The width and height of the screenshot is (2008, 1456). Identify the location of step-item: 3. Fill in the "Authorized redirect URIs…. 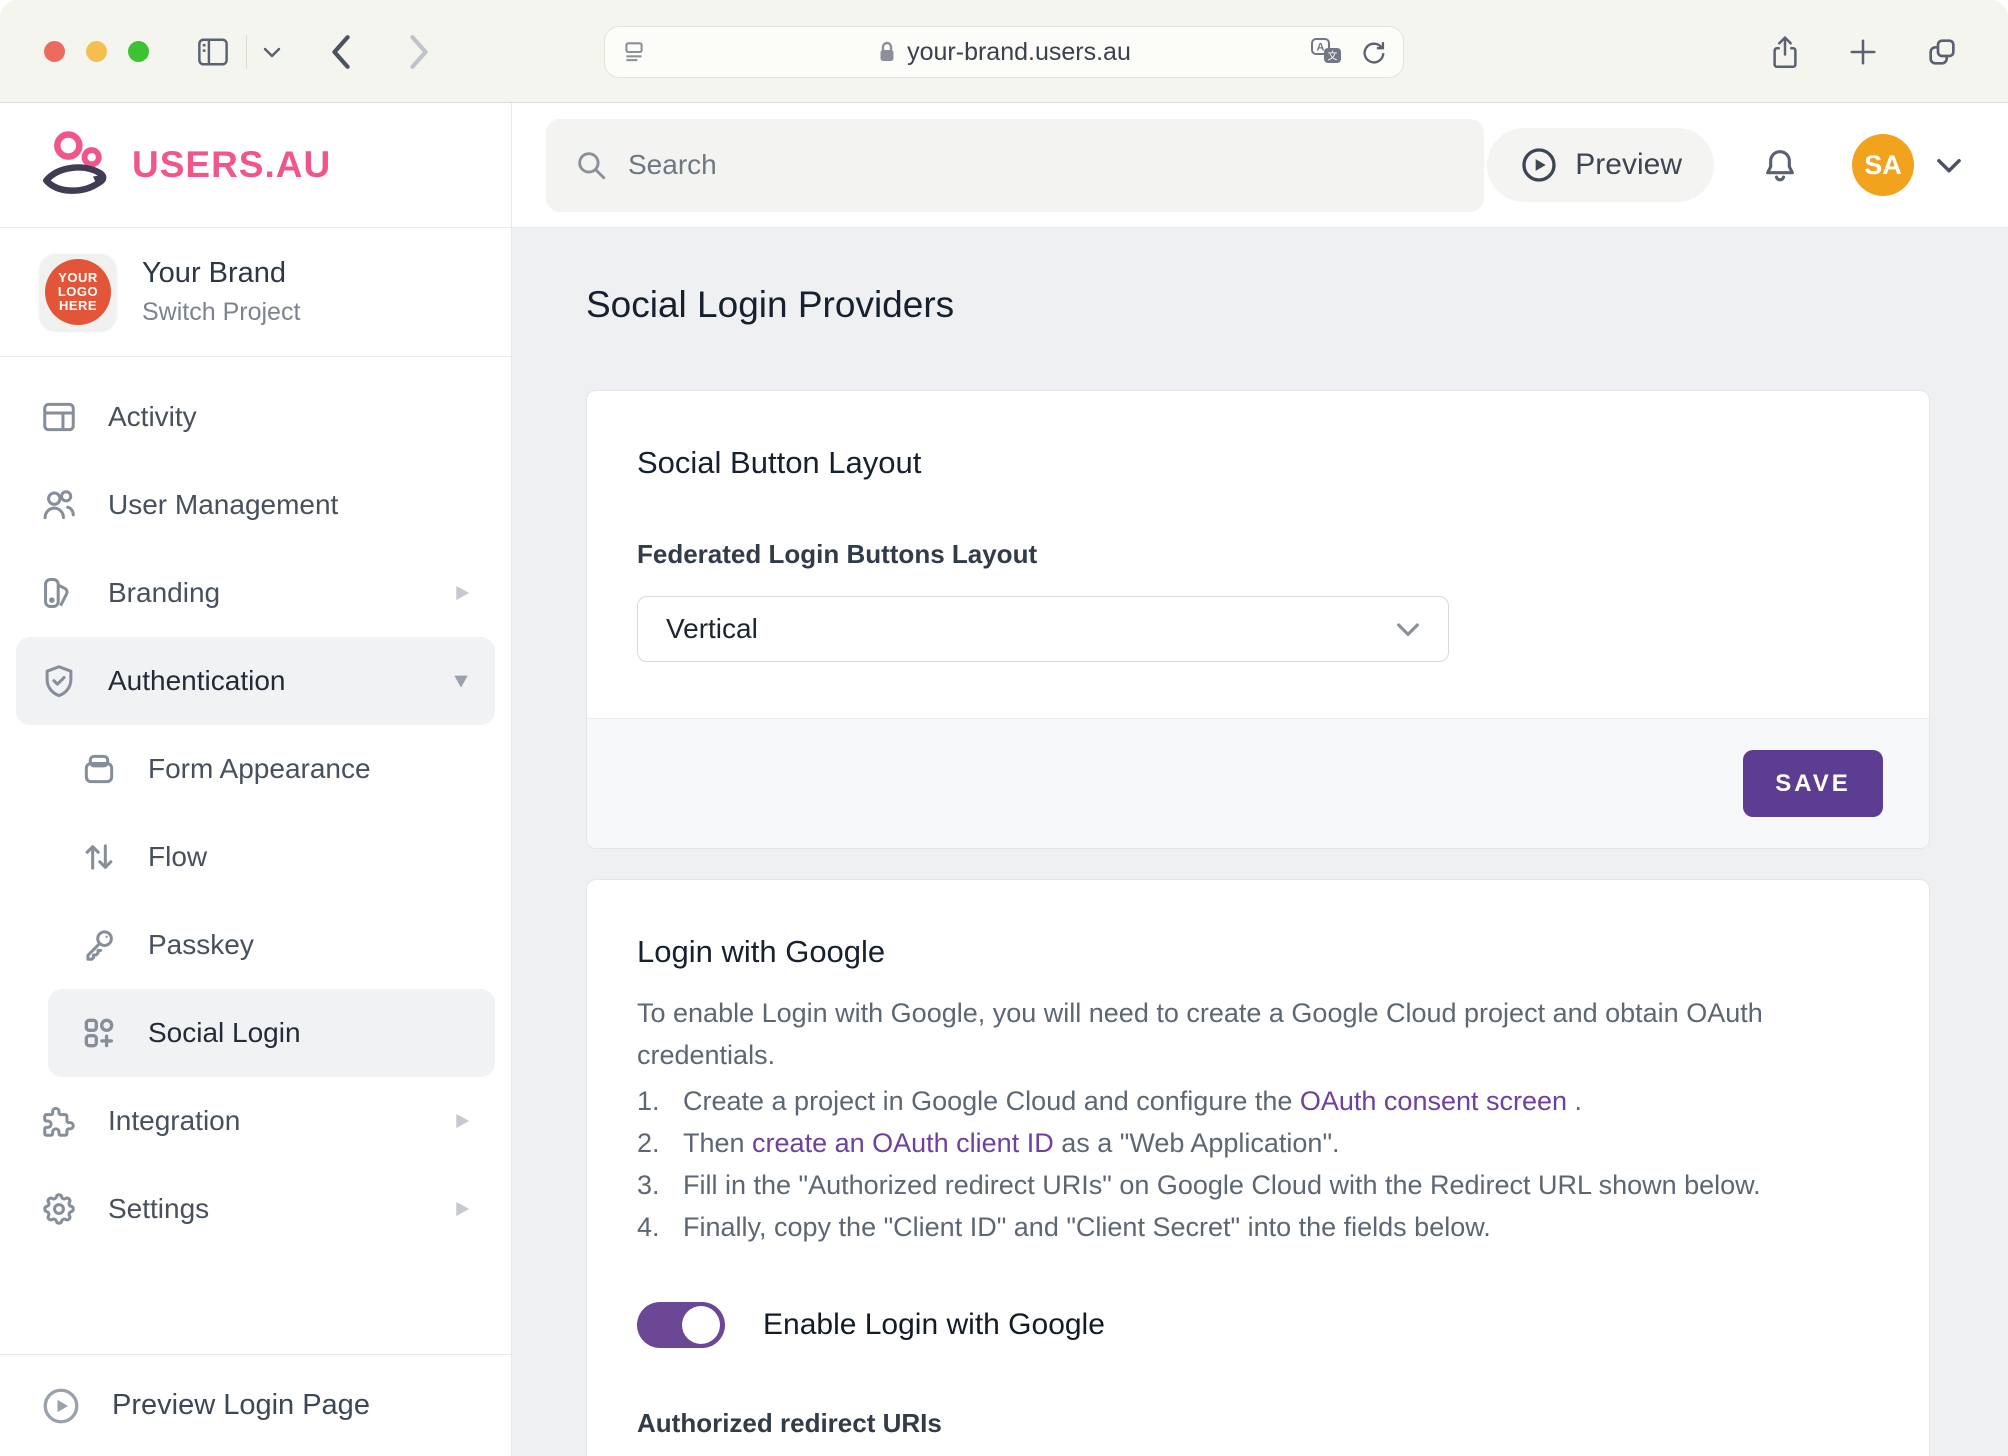
(1258, 1185).